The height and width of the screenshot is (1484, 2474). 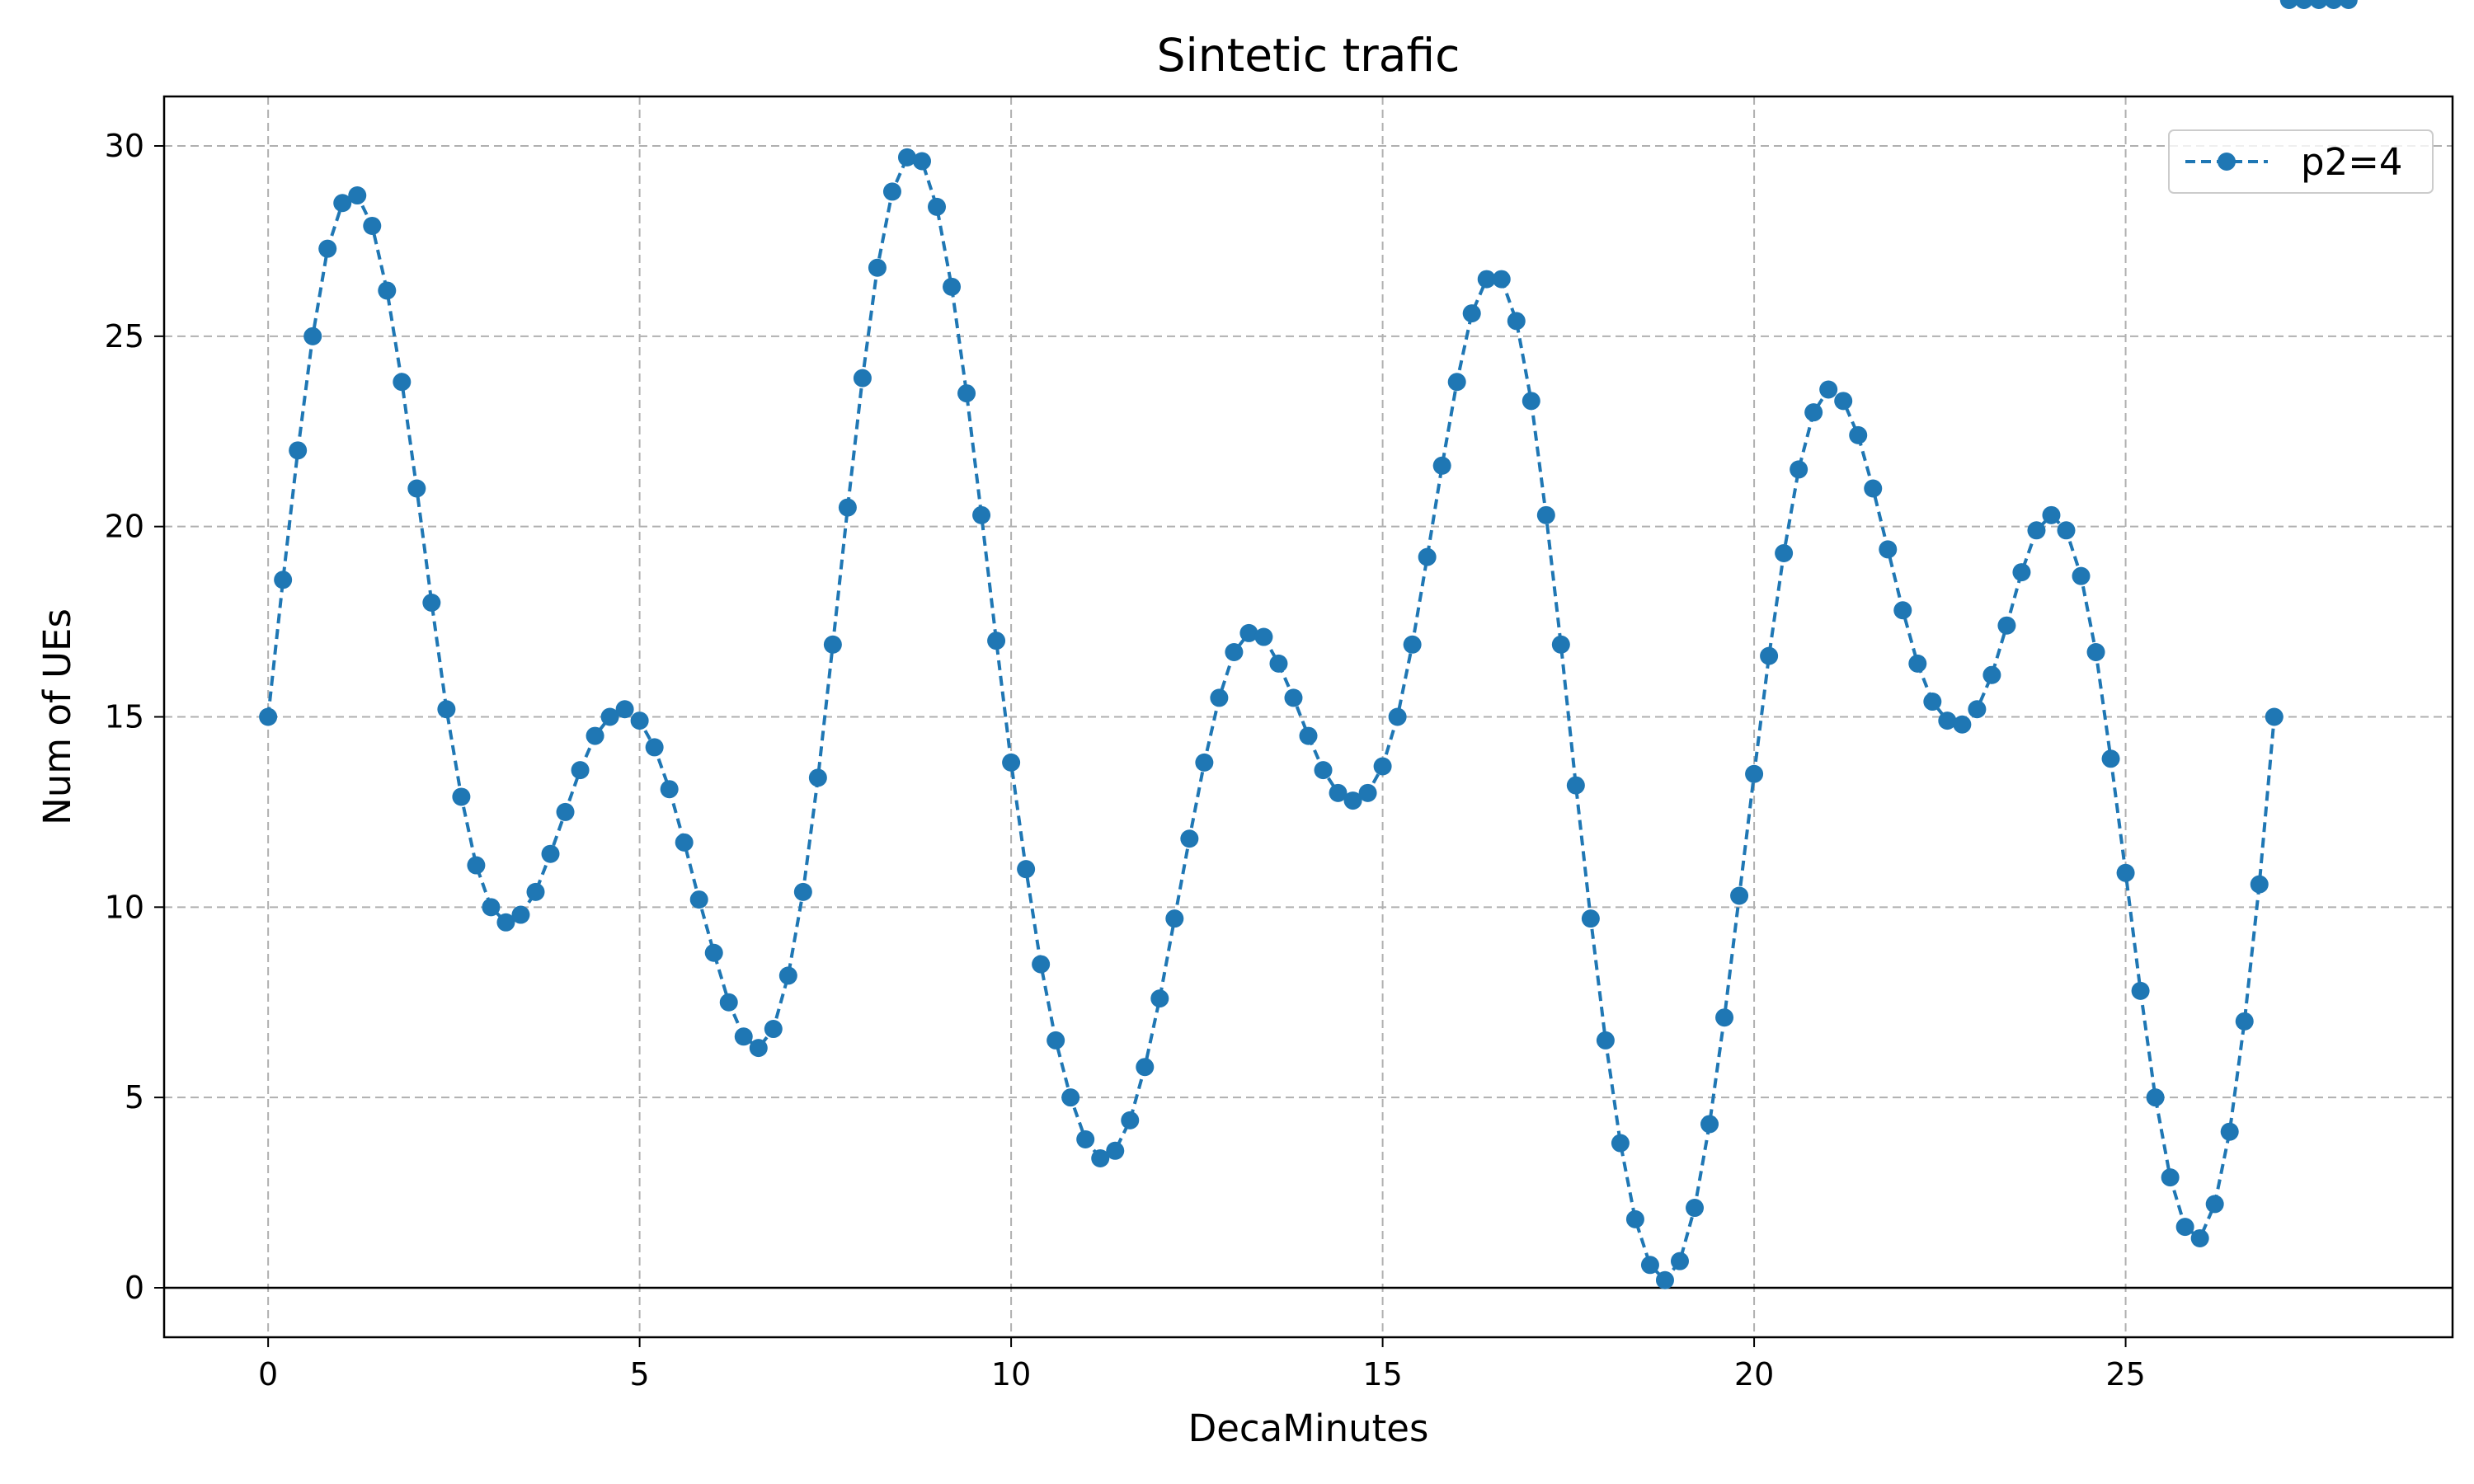 What do you see at coordinates (268, 1374) in the screenshot?
I see `x-tick-label: 0` at bounding box center [268, 1374].